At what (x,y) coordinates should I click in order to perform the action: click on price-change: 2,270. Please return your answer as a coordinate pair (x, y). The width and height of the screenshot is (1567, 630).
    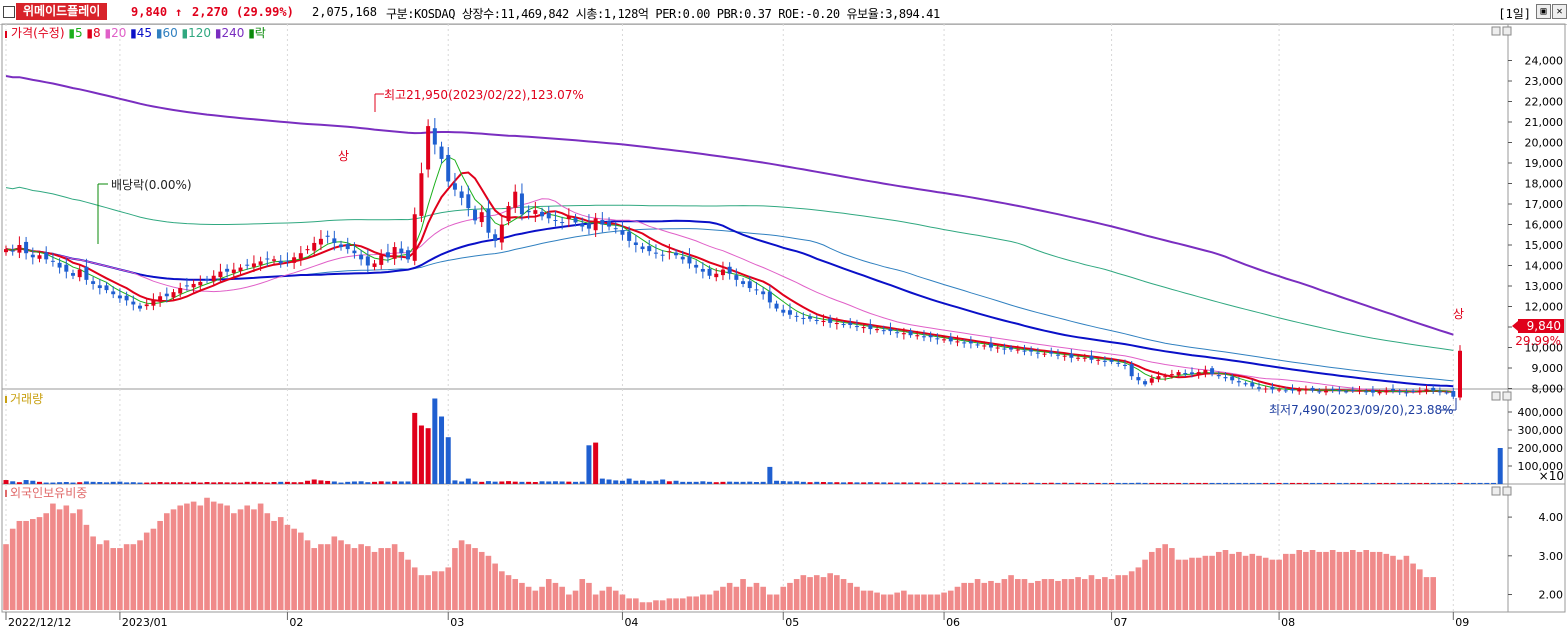
    Looking at the image, I should click on (210, 12).